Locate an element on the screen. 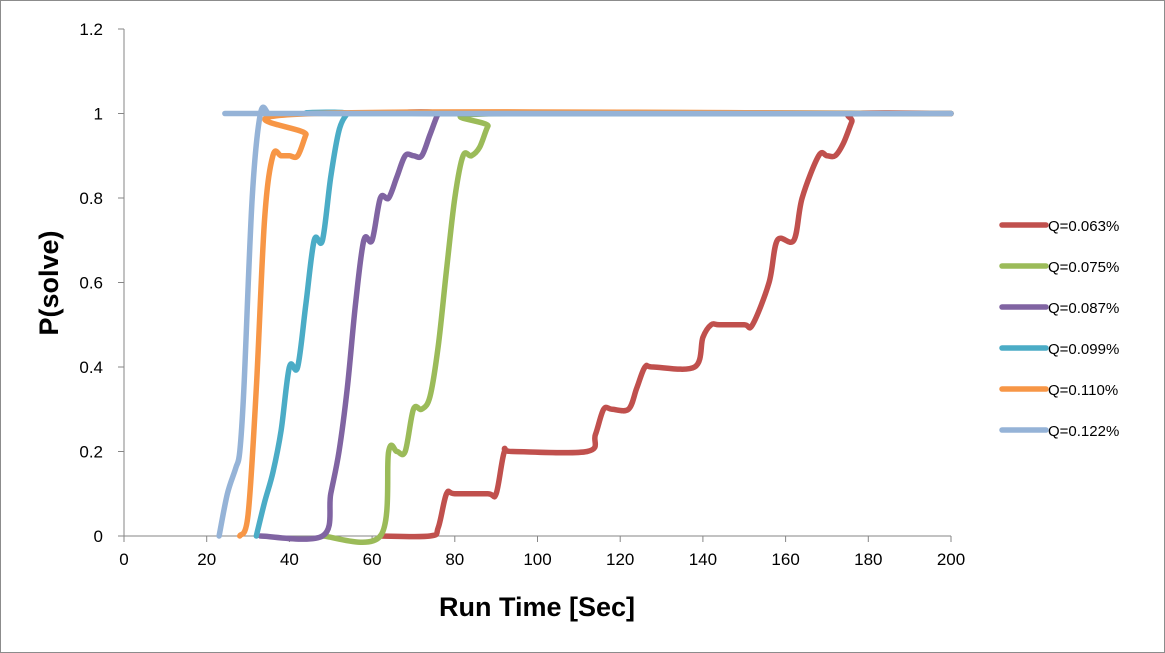  legend-label: Q=0.099% is located at coordinates (1083, 349).